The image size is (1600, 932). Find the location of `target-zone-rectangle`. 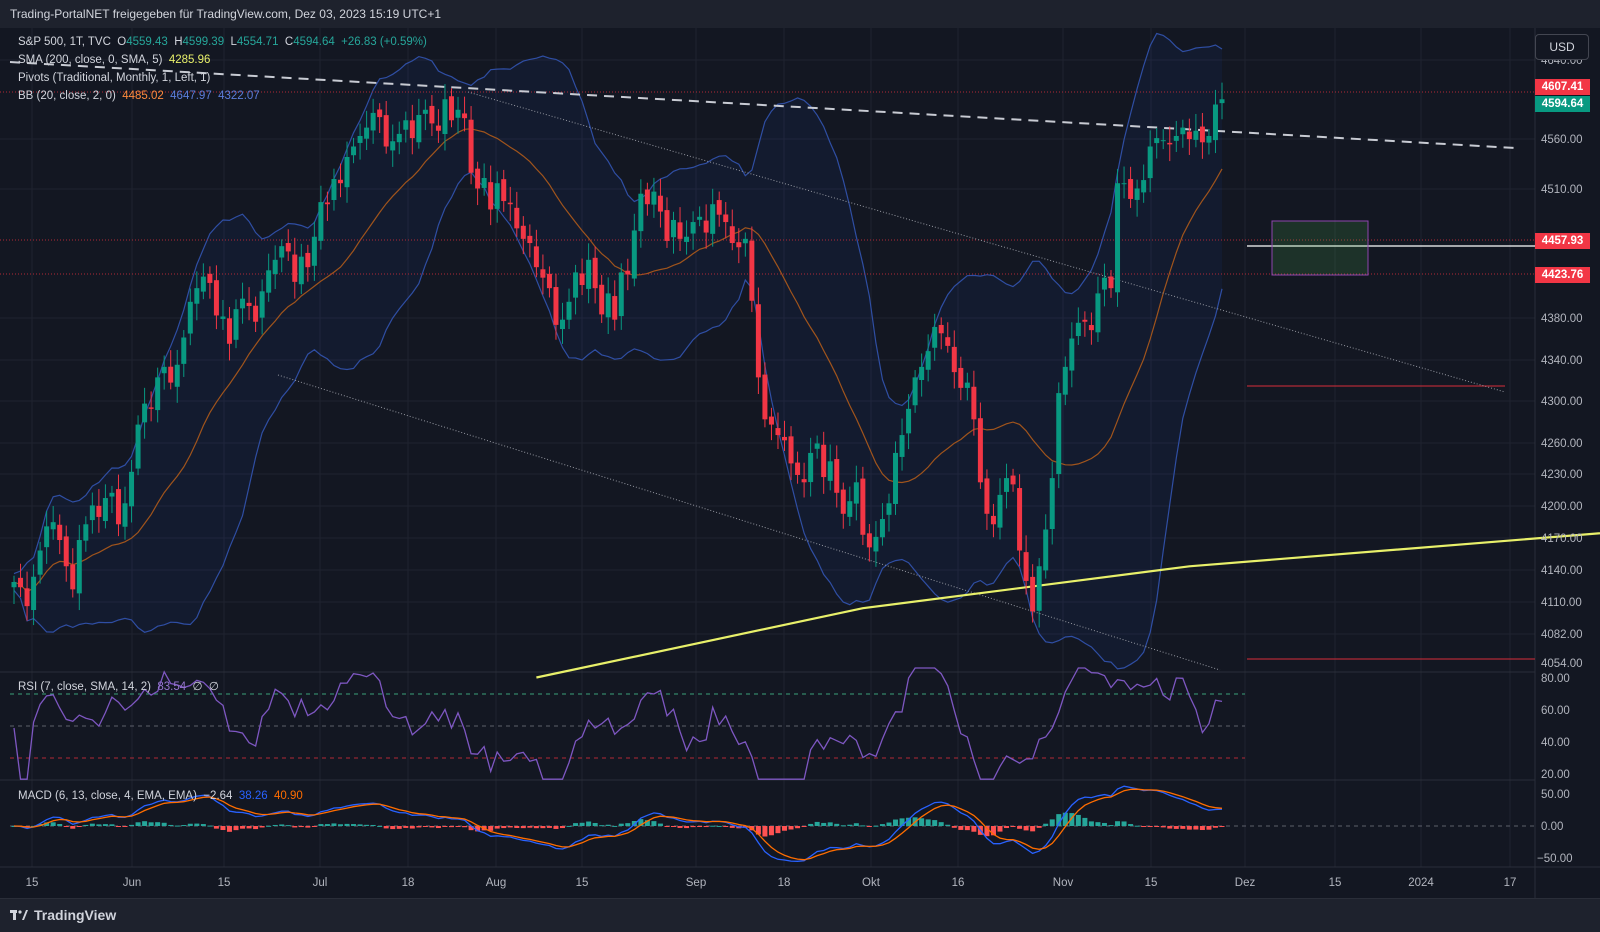

target-zone-rectangle is located at coordinates (1320, 248).